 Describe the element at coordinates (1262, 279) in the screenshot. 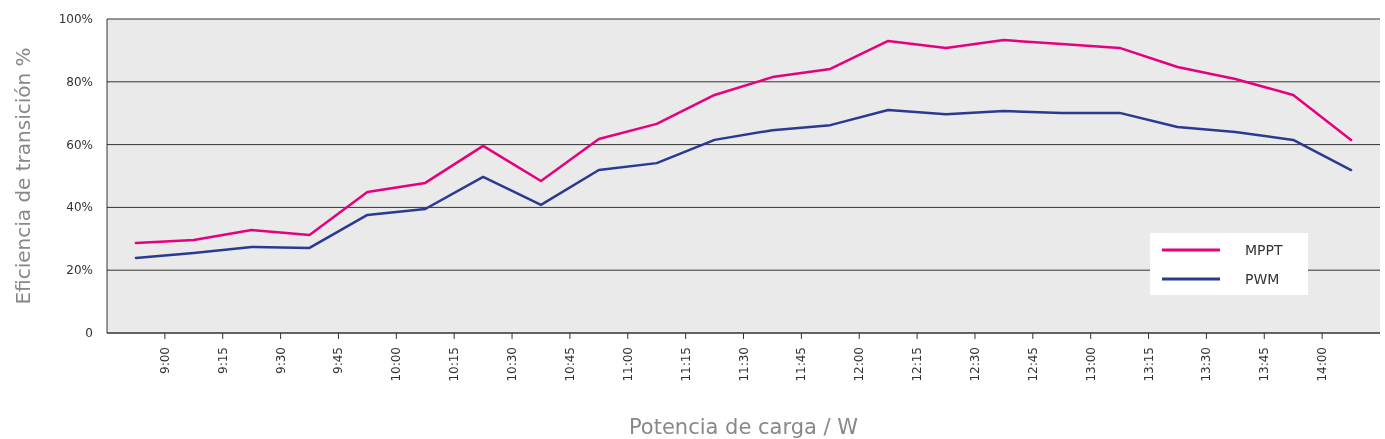

I see `legend-label: PWM` at that location.